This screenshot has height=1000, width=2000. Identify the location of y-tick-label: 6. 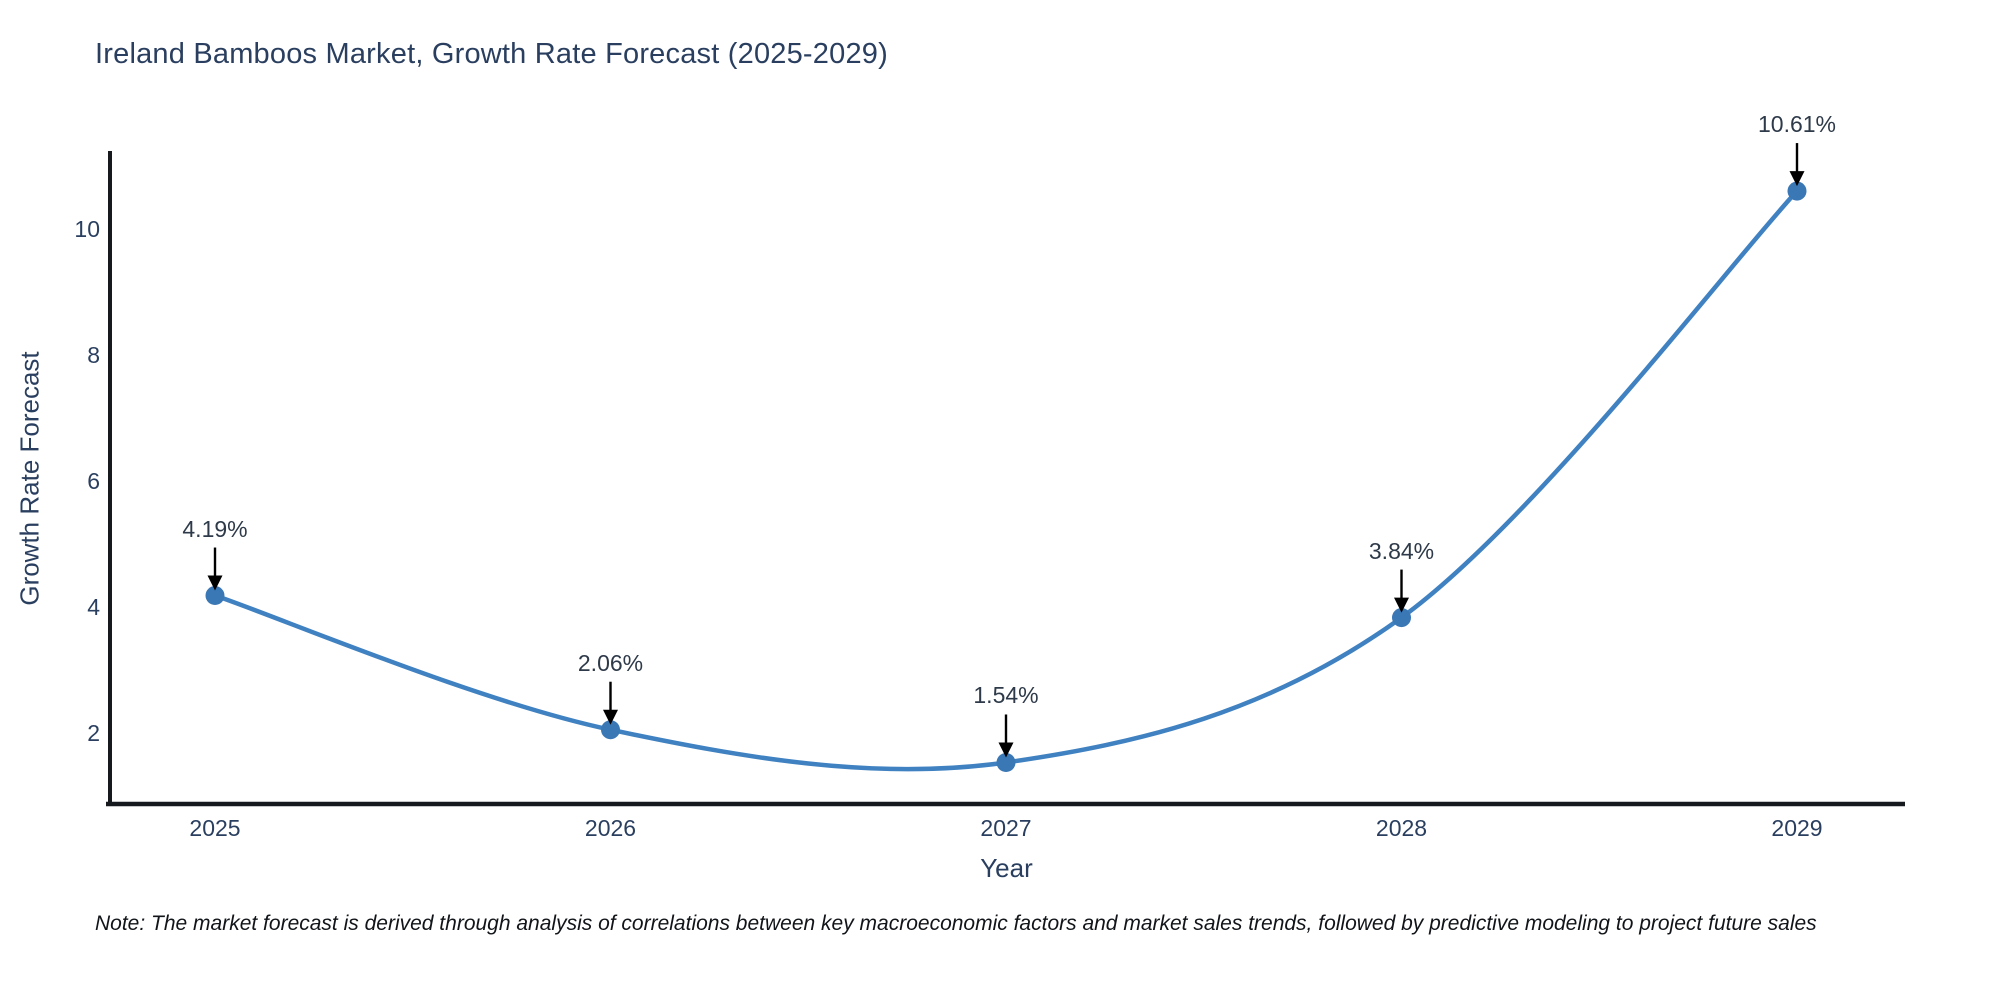
(93, 480).